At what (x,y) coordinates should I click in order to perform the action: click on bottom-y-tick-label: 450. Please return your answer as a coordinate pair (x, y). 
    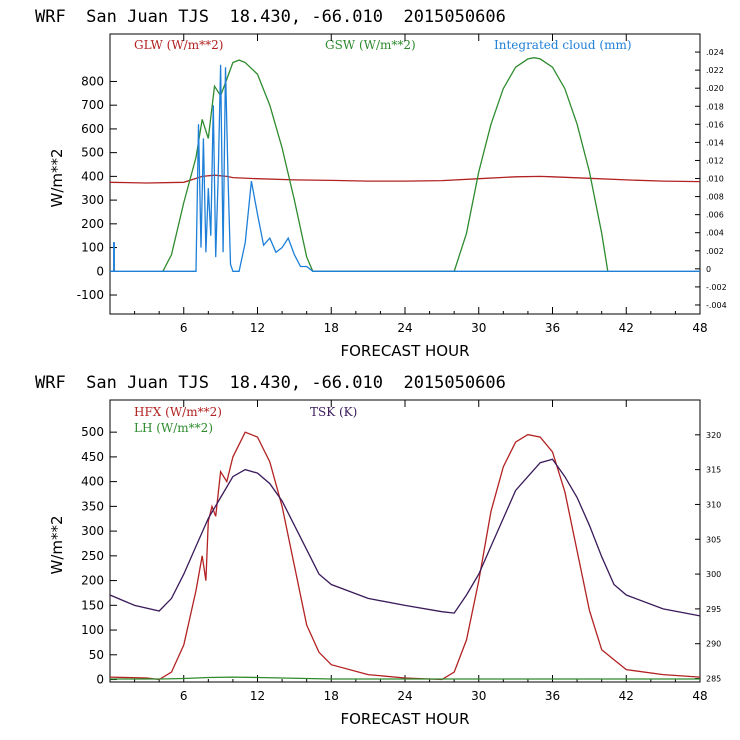
    Looking at the image, I should click on (92, 457).